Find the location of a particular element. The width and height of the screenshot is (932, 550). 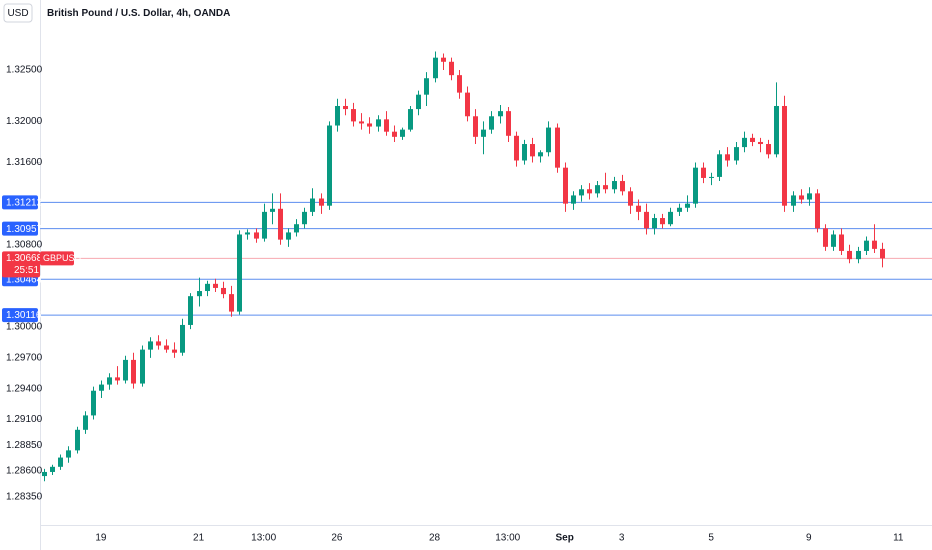

y-tick-label: 1.28600 is located at coordinates (24, 471).